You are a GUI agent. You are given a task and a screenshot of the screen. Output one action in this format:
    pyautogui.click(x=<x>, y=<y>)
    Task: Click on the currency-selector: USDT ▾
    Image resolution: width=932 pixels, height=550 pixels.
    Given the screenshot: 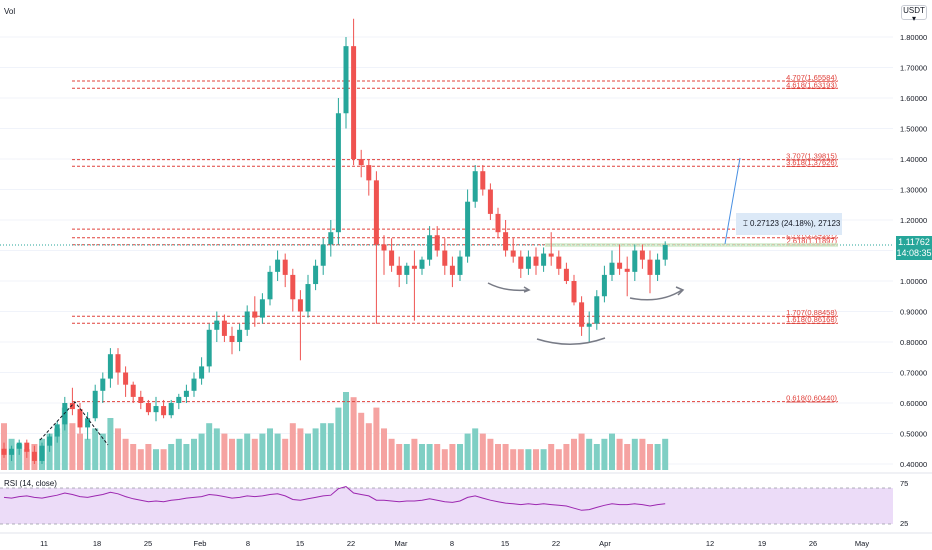 What is the action you would take?
    pyautogui.click(x=914, y=14)
    